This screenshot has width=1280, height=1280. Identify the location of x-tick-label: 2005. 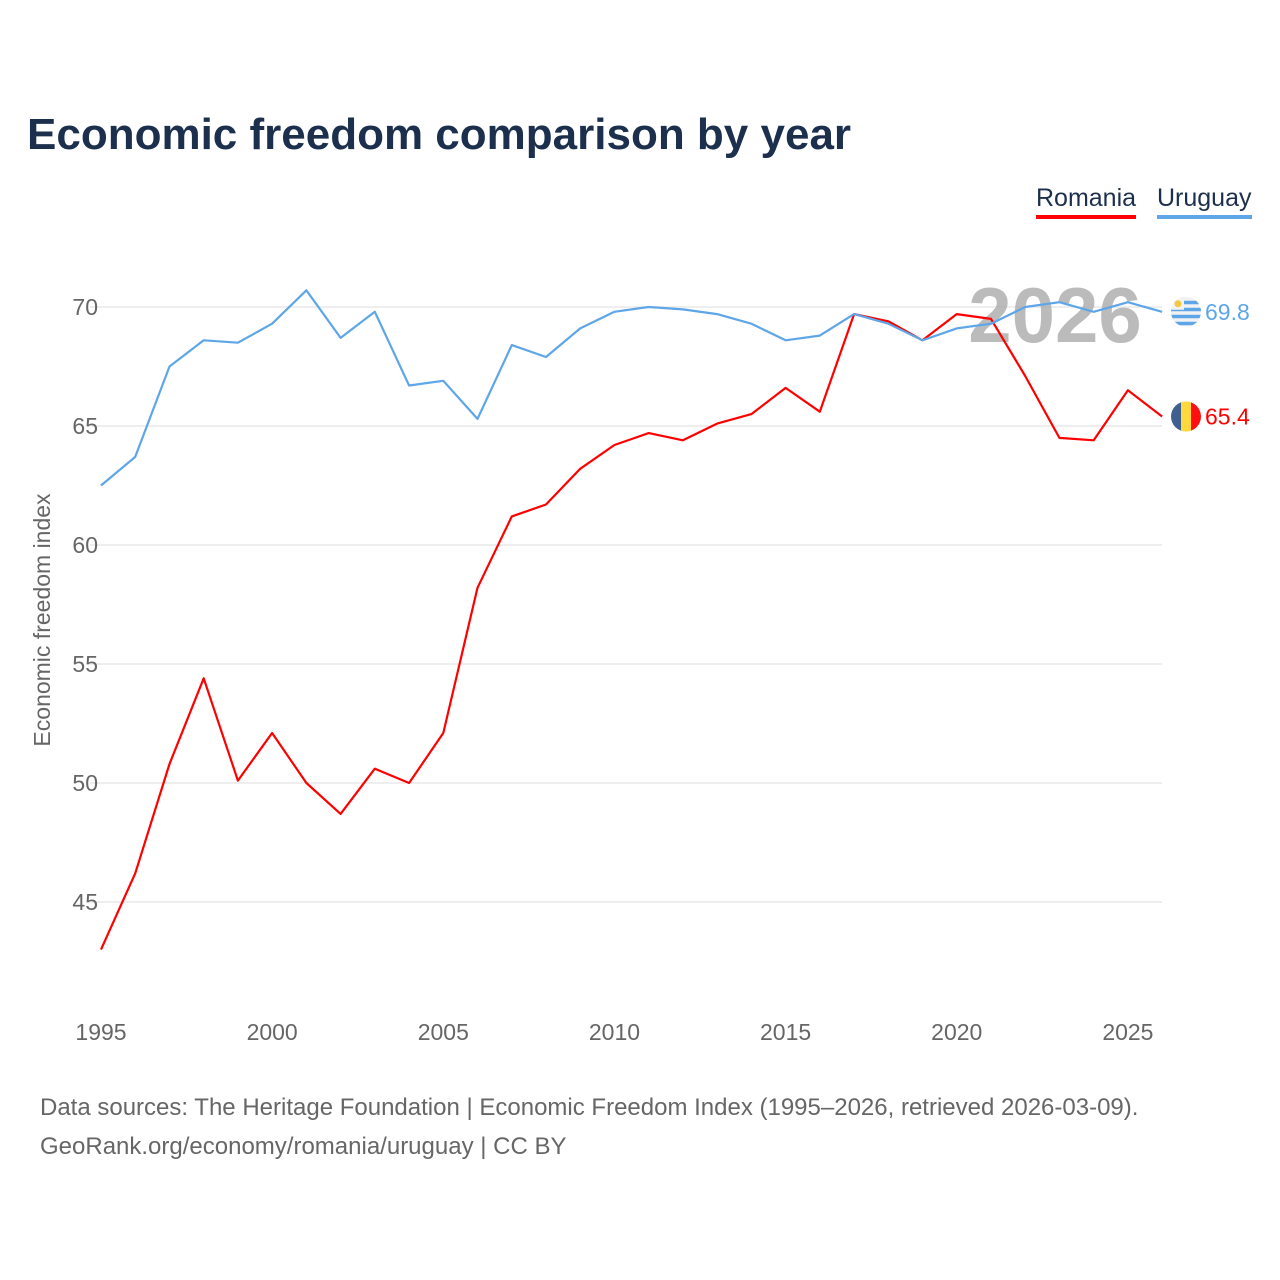
(443, 1032).